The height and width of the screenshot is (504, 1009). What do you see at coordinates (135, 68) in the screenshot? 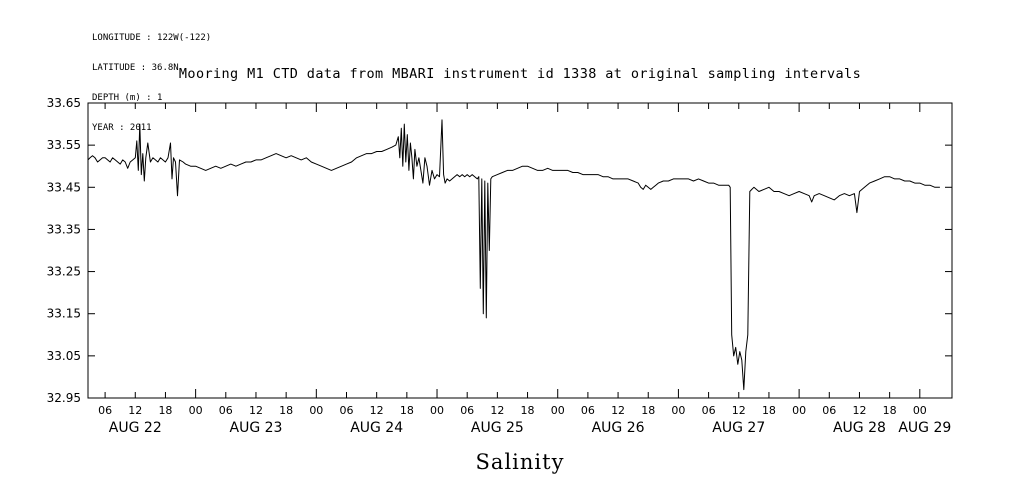
I see `metadata-latitude: LATITUDE : 36.8N` at bounding box center [135, 68].